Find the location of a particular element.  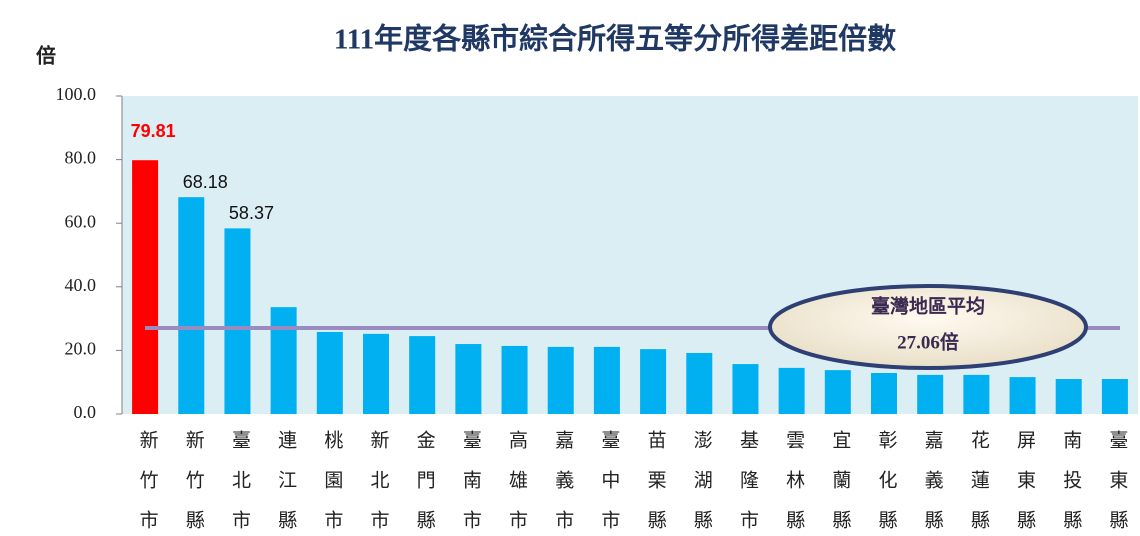

x-tick-label: 連江縣 is located at coordinates (286, 483).